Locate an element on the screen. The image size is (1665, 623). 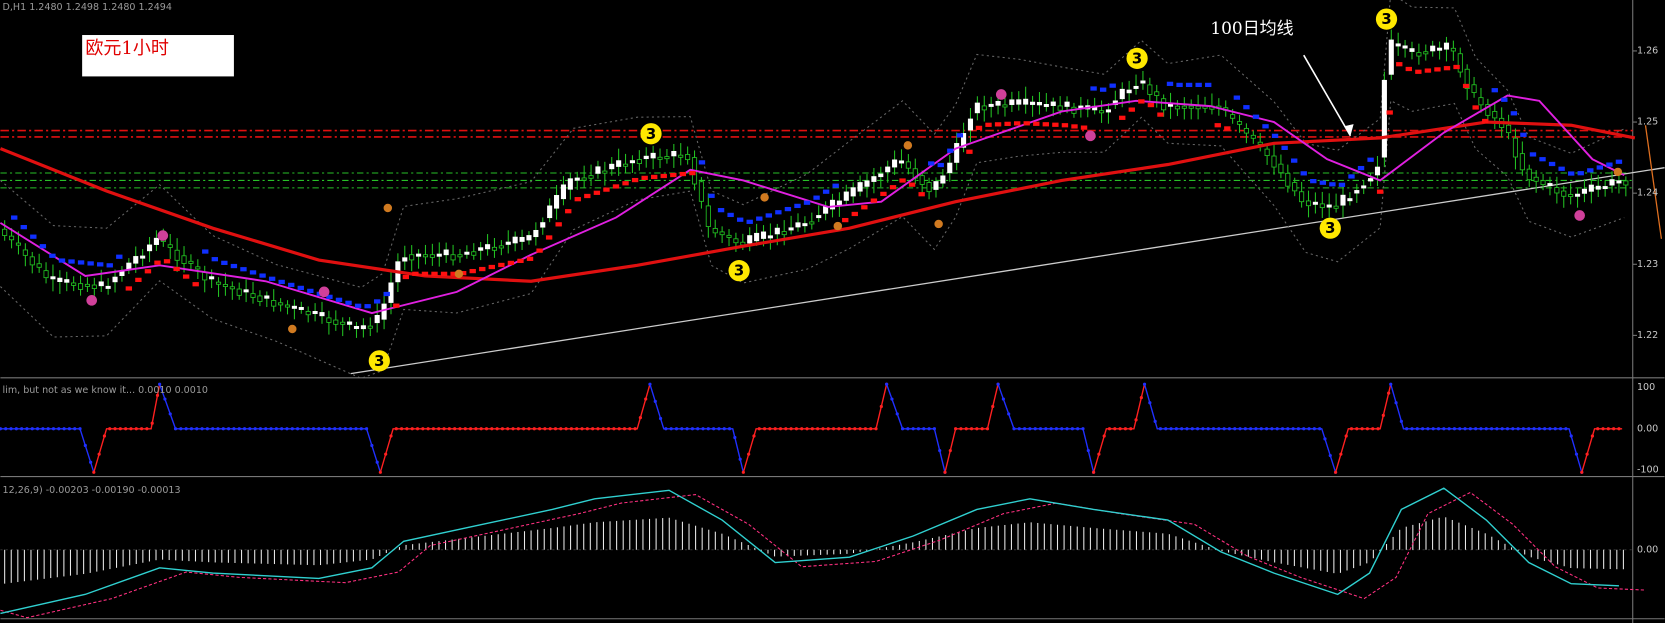
signal-label: 3 is located at coordinates (651, 134).